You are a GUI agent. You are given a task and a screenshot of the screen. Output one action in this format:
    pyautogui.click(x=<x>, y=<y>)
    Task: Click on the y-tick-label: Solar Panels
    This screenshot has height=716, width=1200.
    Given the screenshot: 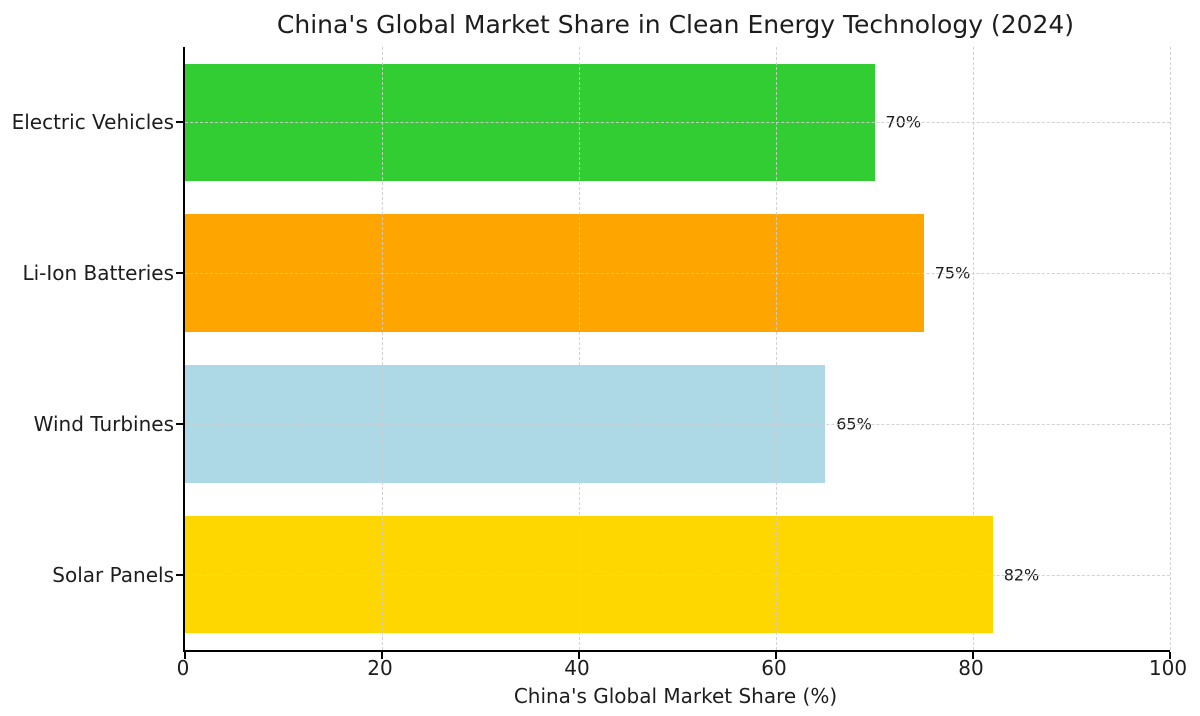 What is the action you would take?
    pyautogui.click(x=113, y=574)
    